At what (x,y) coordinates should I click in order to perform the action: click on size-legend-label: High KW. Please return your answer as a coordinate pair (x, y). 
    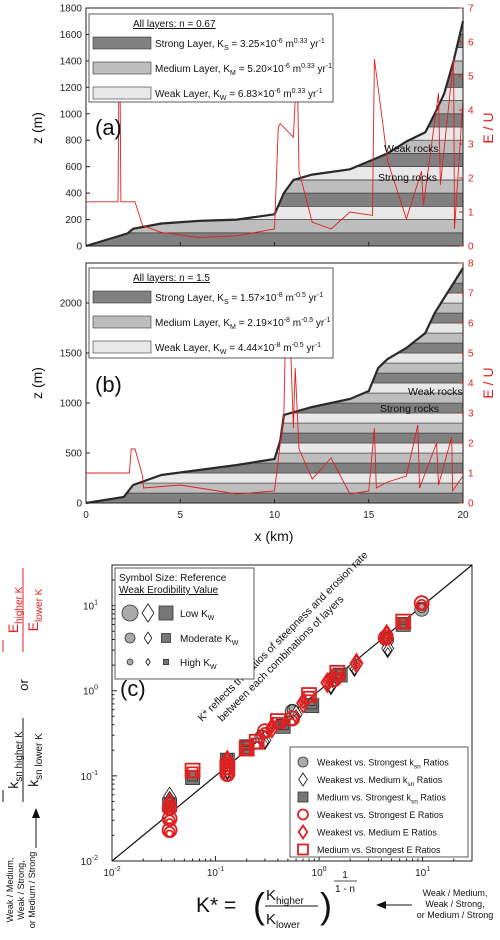
    Looking at the image, I should click on (198, 664).